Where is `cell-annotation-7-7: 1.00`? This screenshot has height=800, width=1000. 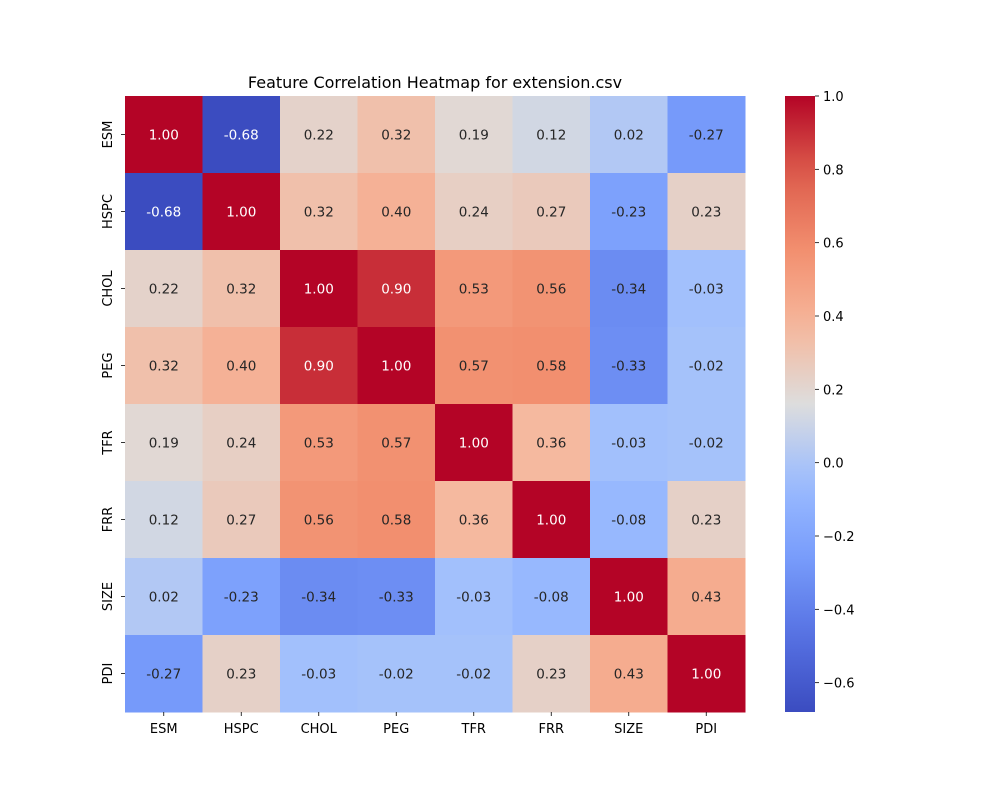
cell-annotation-7-7: 1.00 is located at coordinates (706, 675).